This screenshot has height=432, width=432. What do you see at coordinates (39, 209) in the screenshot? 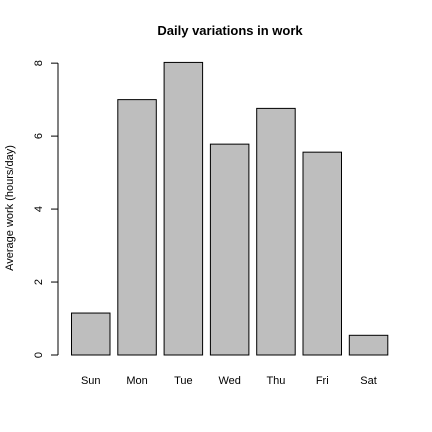
I see `y-tick-label-2: 4` at bounding box center [39, 209].